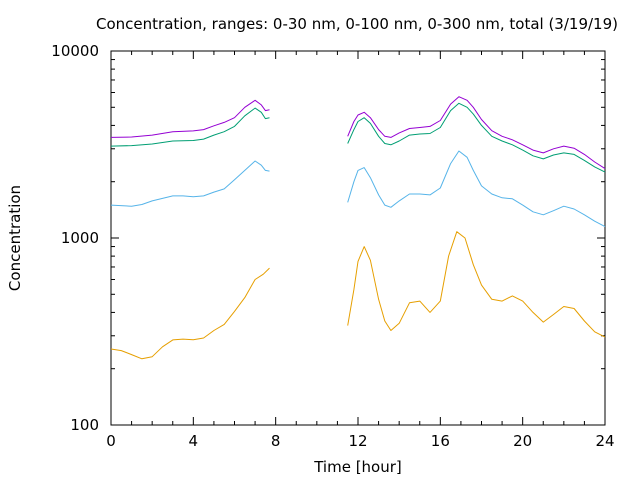  What do you see at coordinates (522, 441) in the screenshot?
I see `x-tick-label: 20` at bounding box center [522, 441].